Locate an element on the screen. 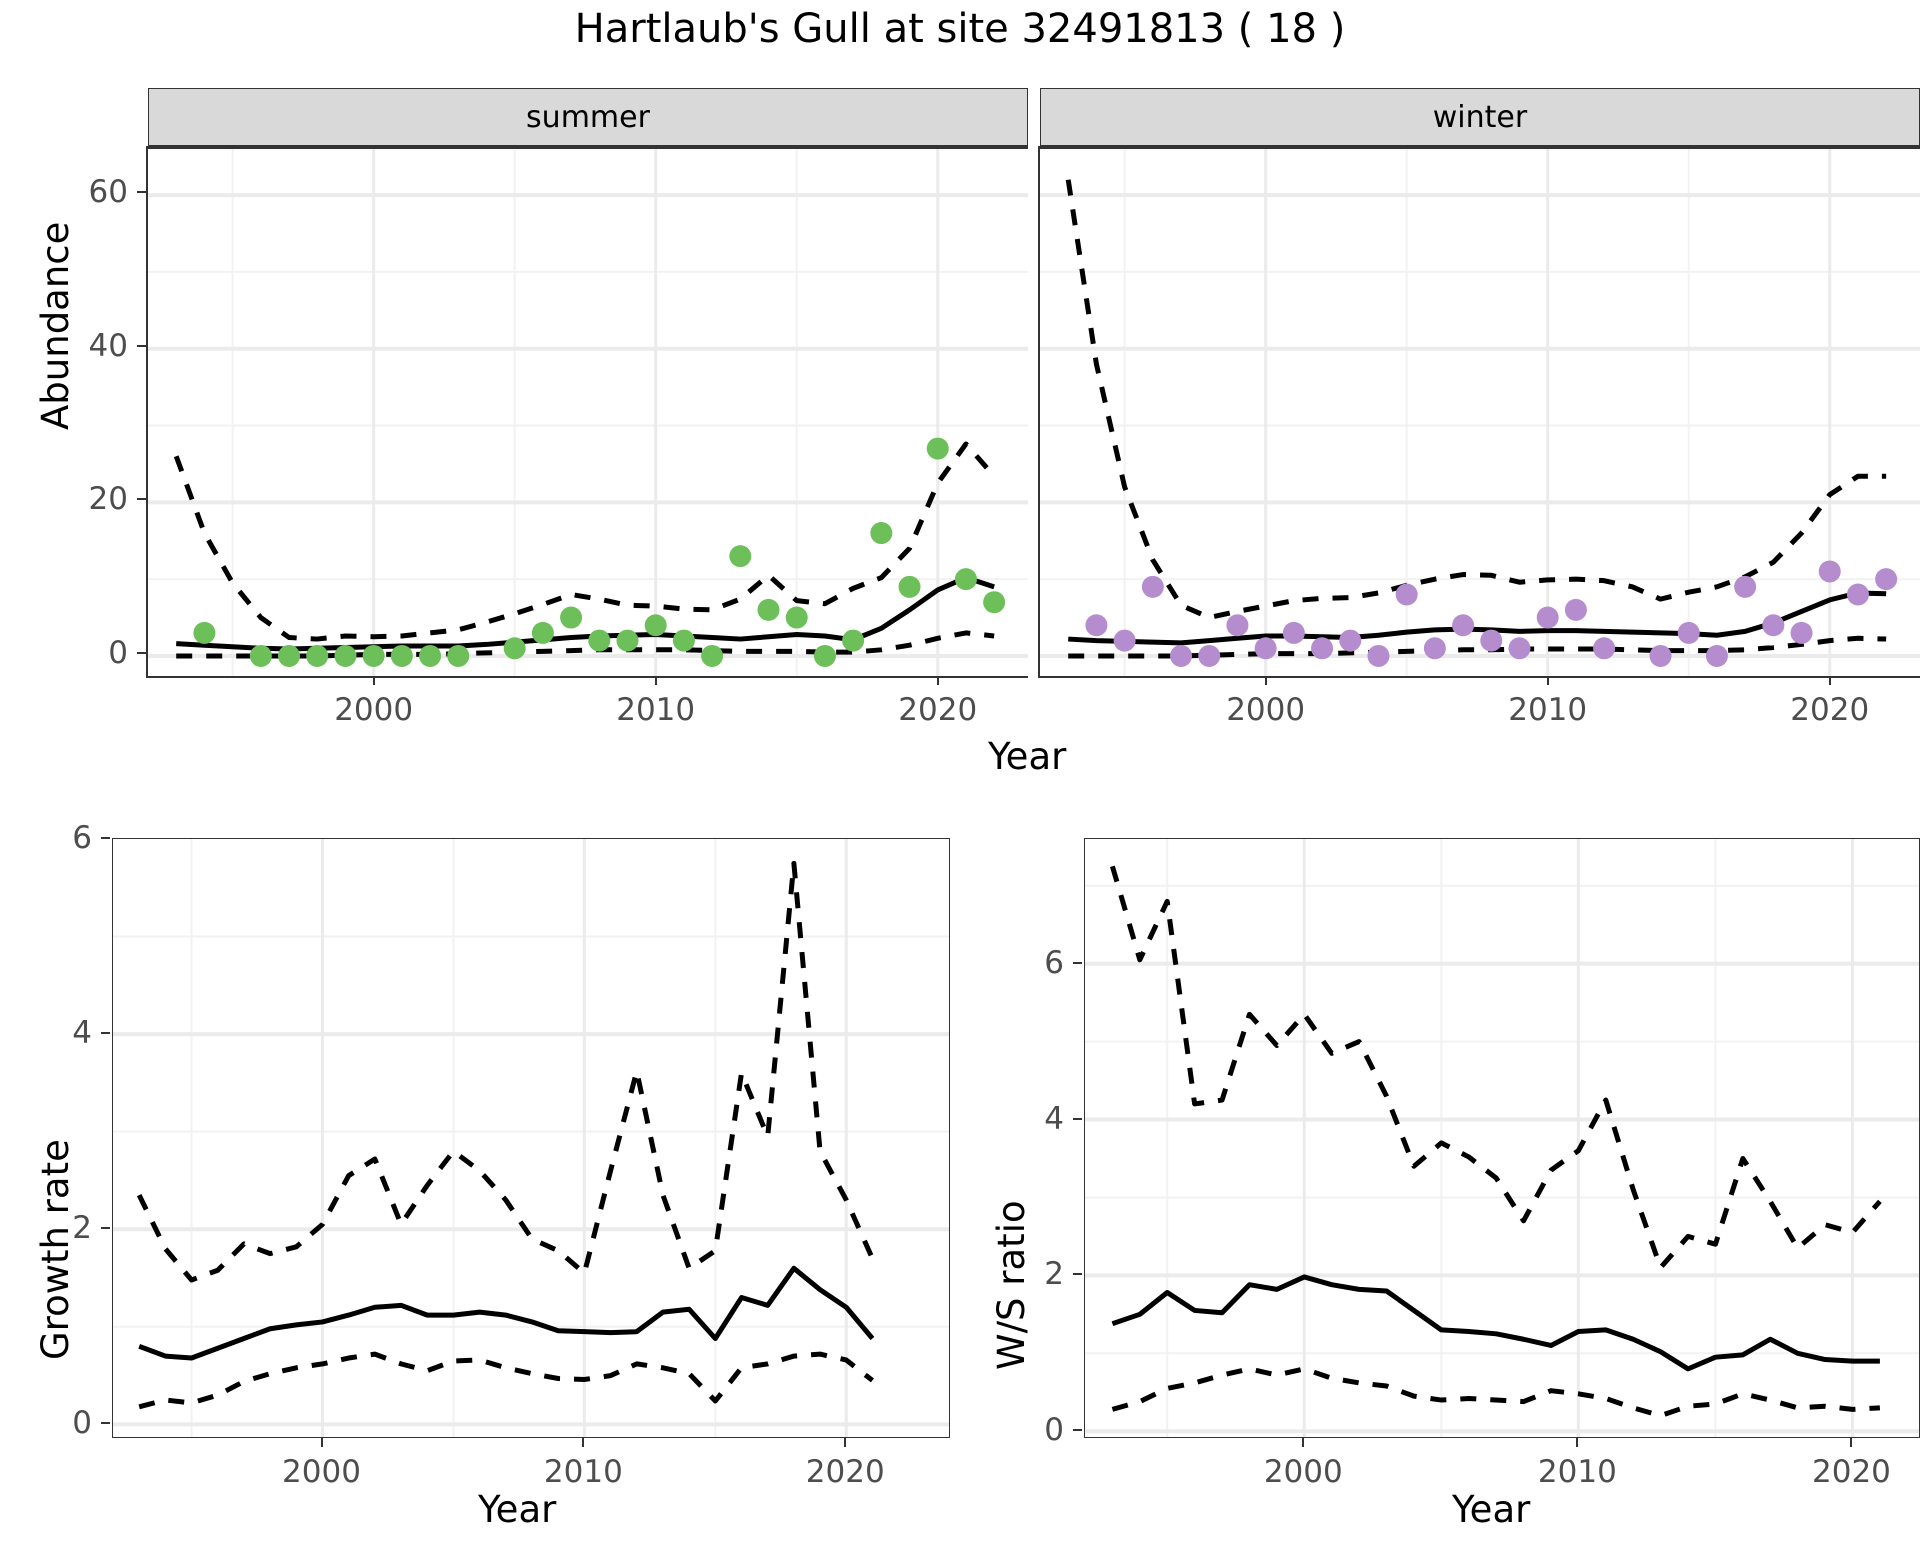  abundance-y-axis-label: Abundance is located at coordinates (55, 325).